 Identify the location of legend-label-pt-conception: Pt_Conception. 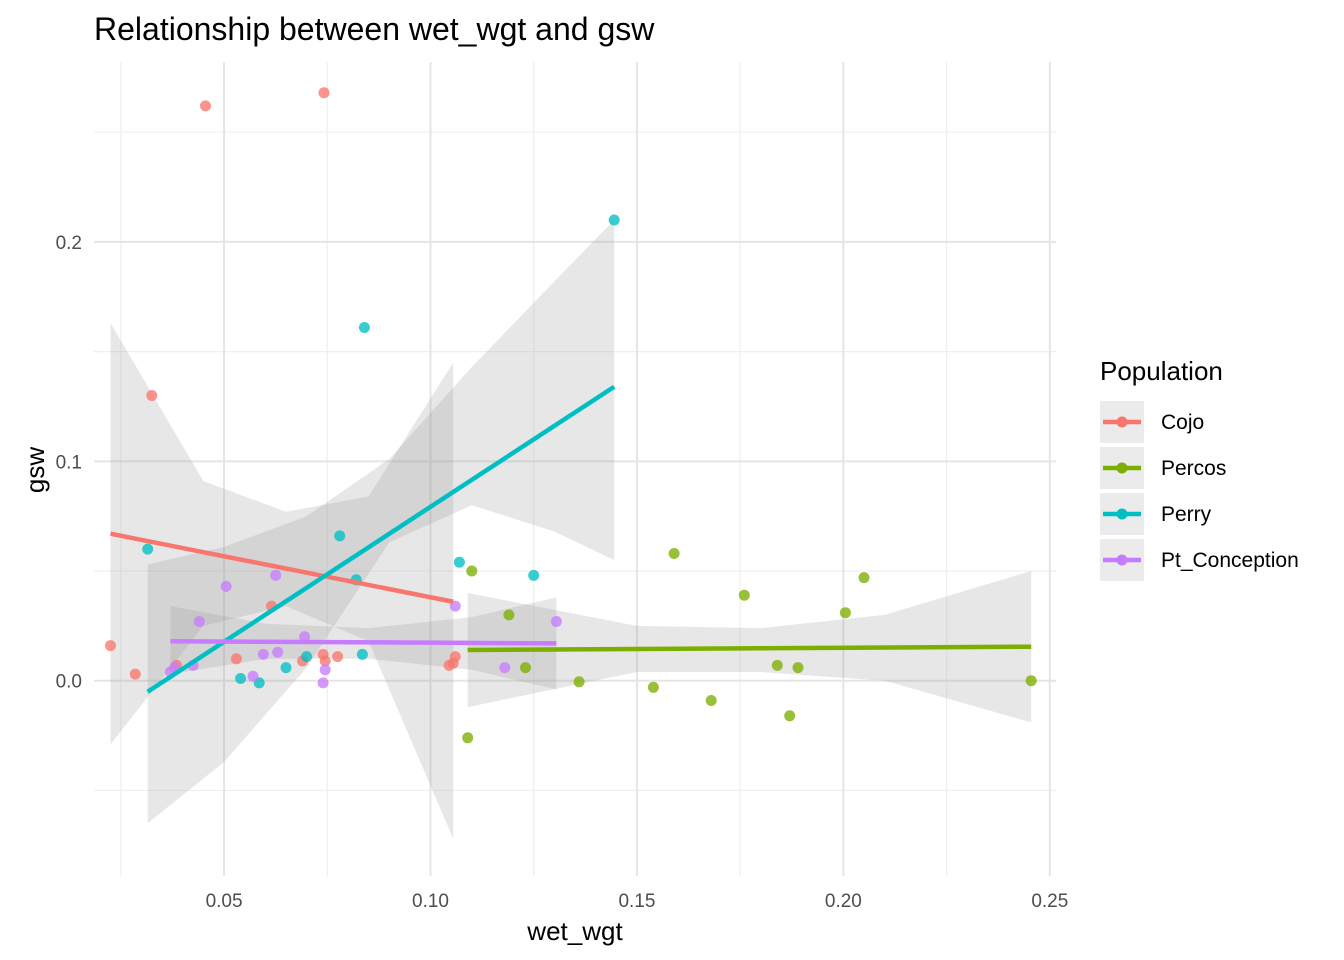
(1230, 560).